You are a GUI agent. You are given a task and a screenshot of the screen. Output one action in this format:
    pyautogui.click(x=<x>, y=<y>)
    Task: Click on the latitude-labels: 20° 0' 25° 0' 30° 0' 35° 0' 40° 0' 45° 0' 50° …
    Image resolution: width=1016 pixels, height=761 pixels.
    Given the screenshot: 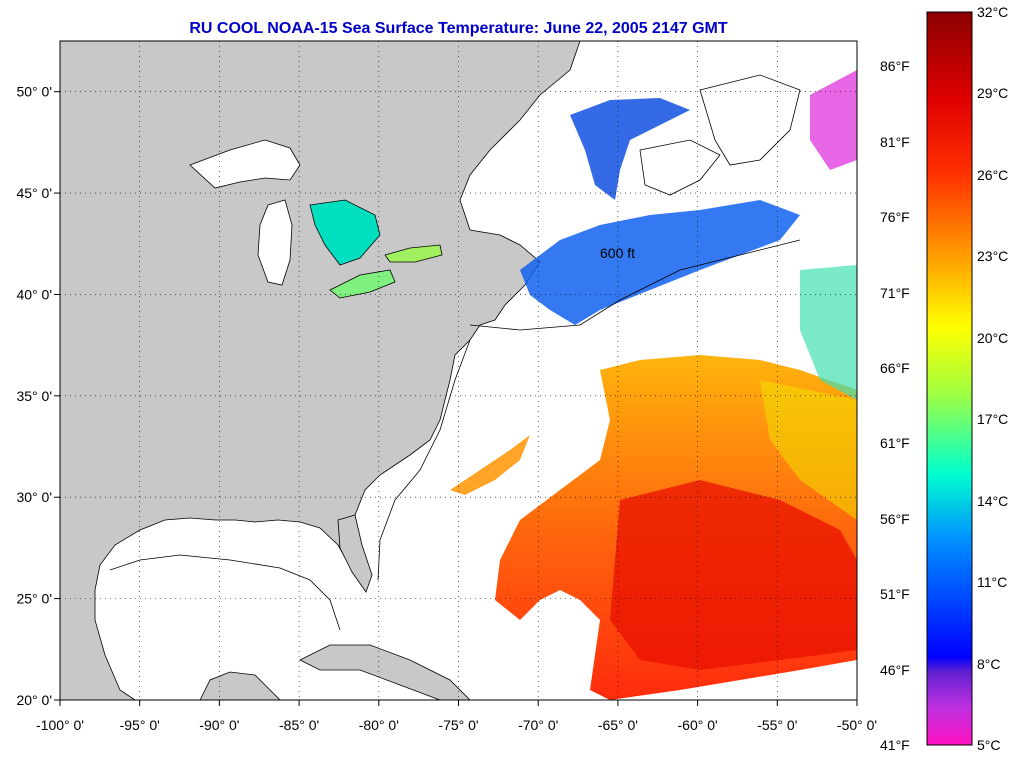 What is the action you would take?
    pyautogui.click(x=34, y=396)
    